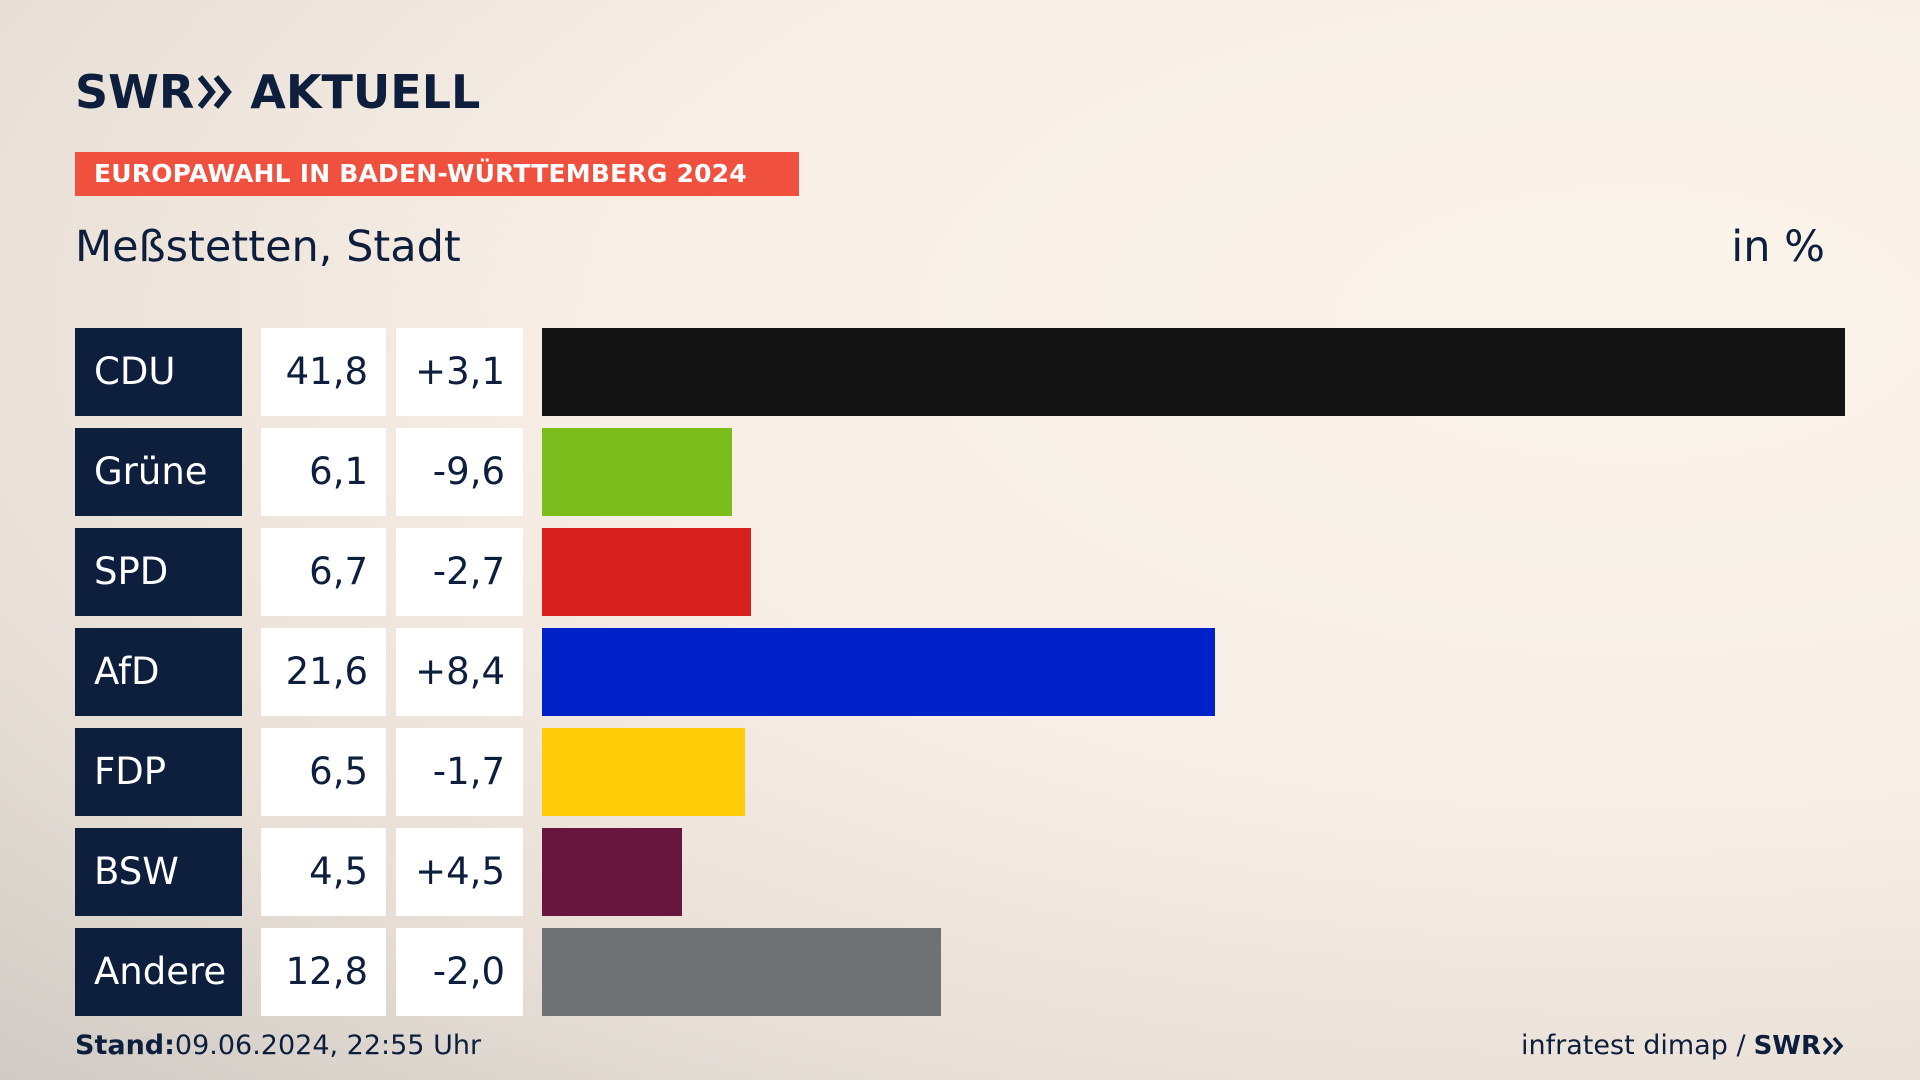  I want to click on source-swr-logo: SWR, so click(1799, 1046).